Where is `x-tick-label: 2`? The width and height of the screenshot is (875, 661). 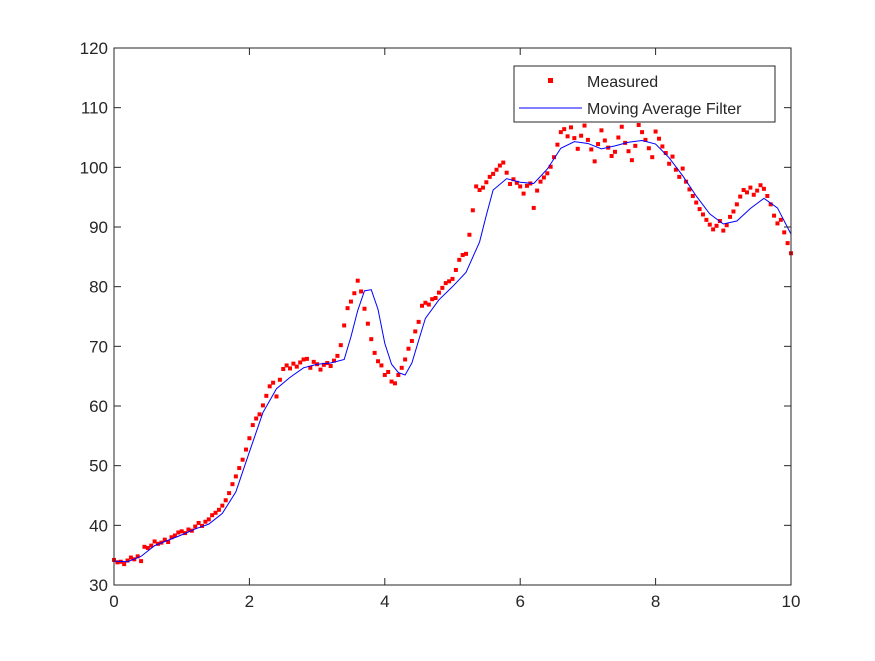 x-tick-label: 2 is located at coordinates (249, 601).